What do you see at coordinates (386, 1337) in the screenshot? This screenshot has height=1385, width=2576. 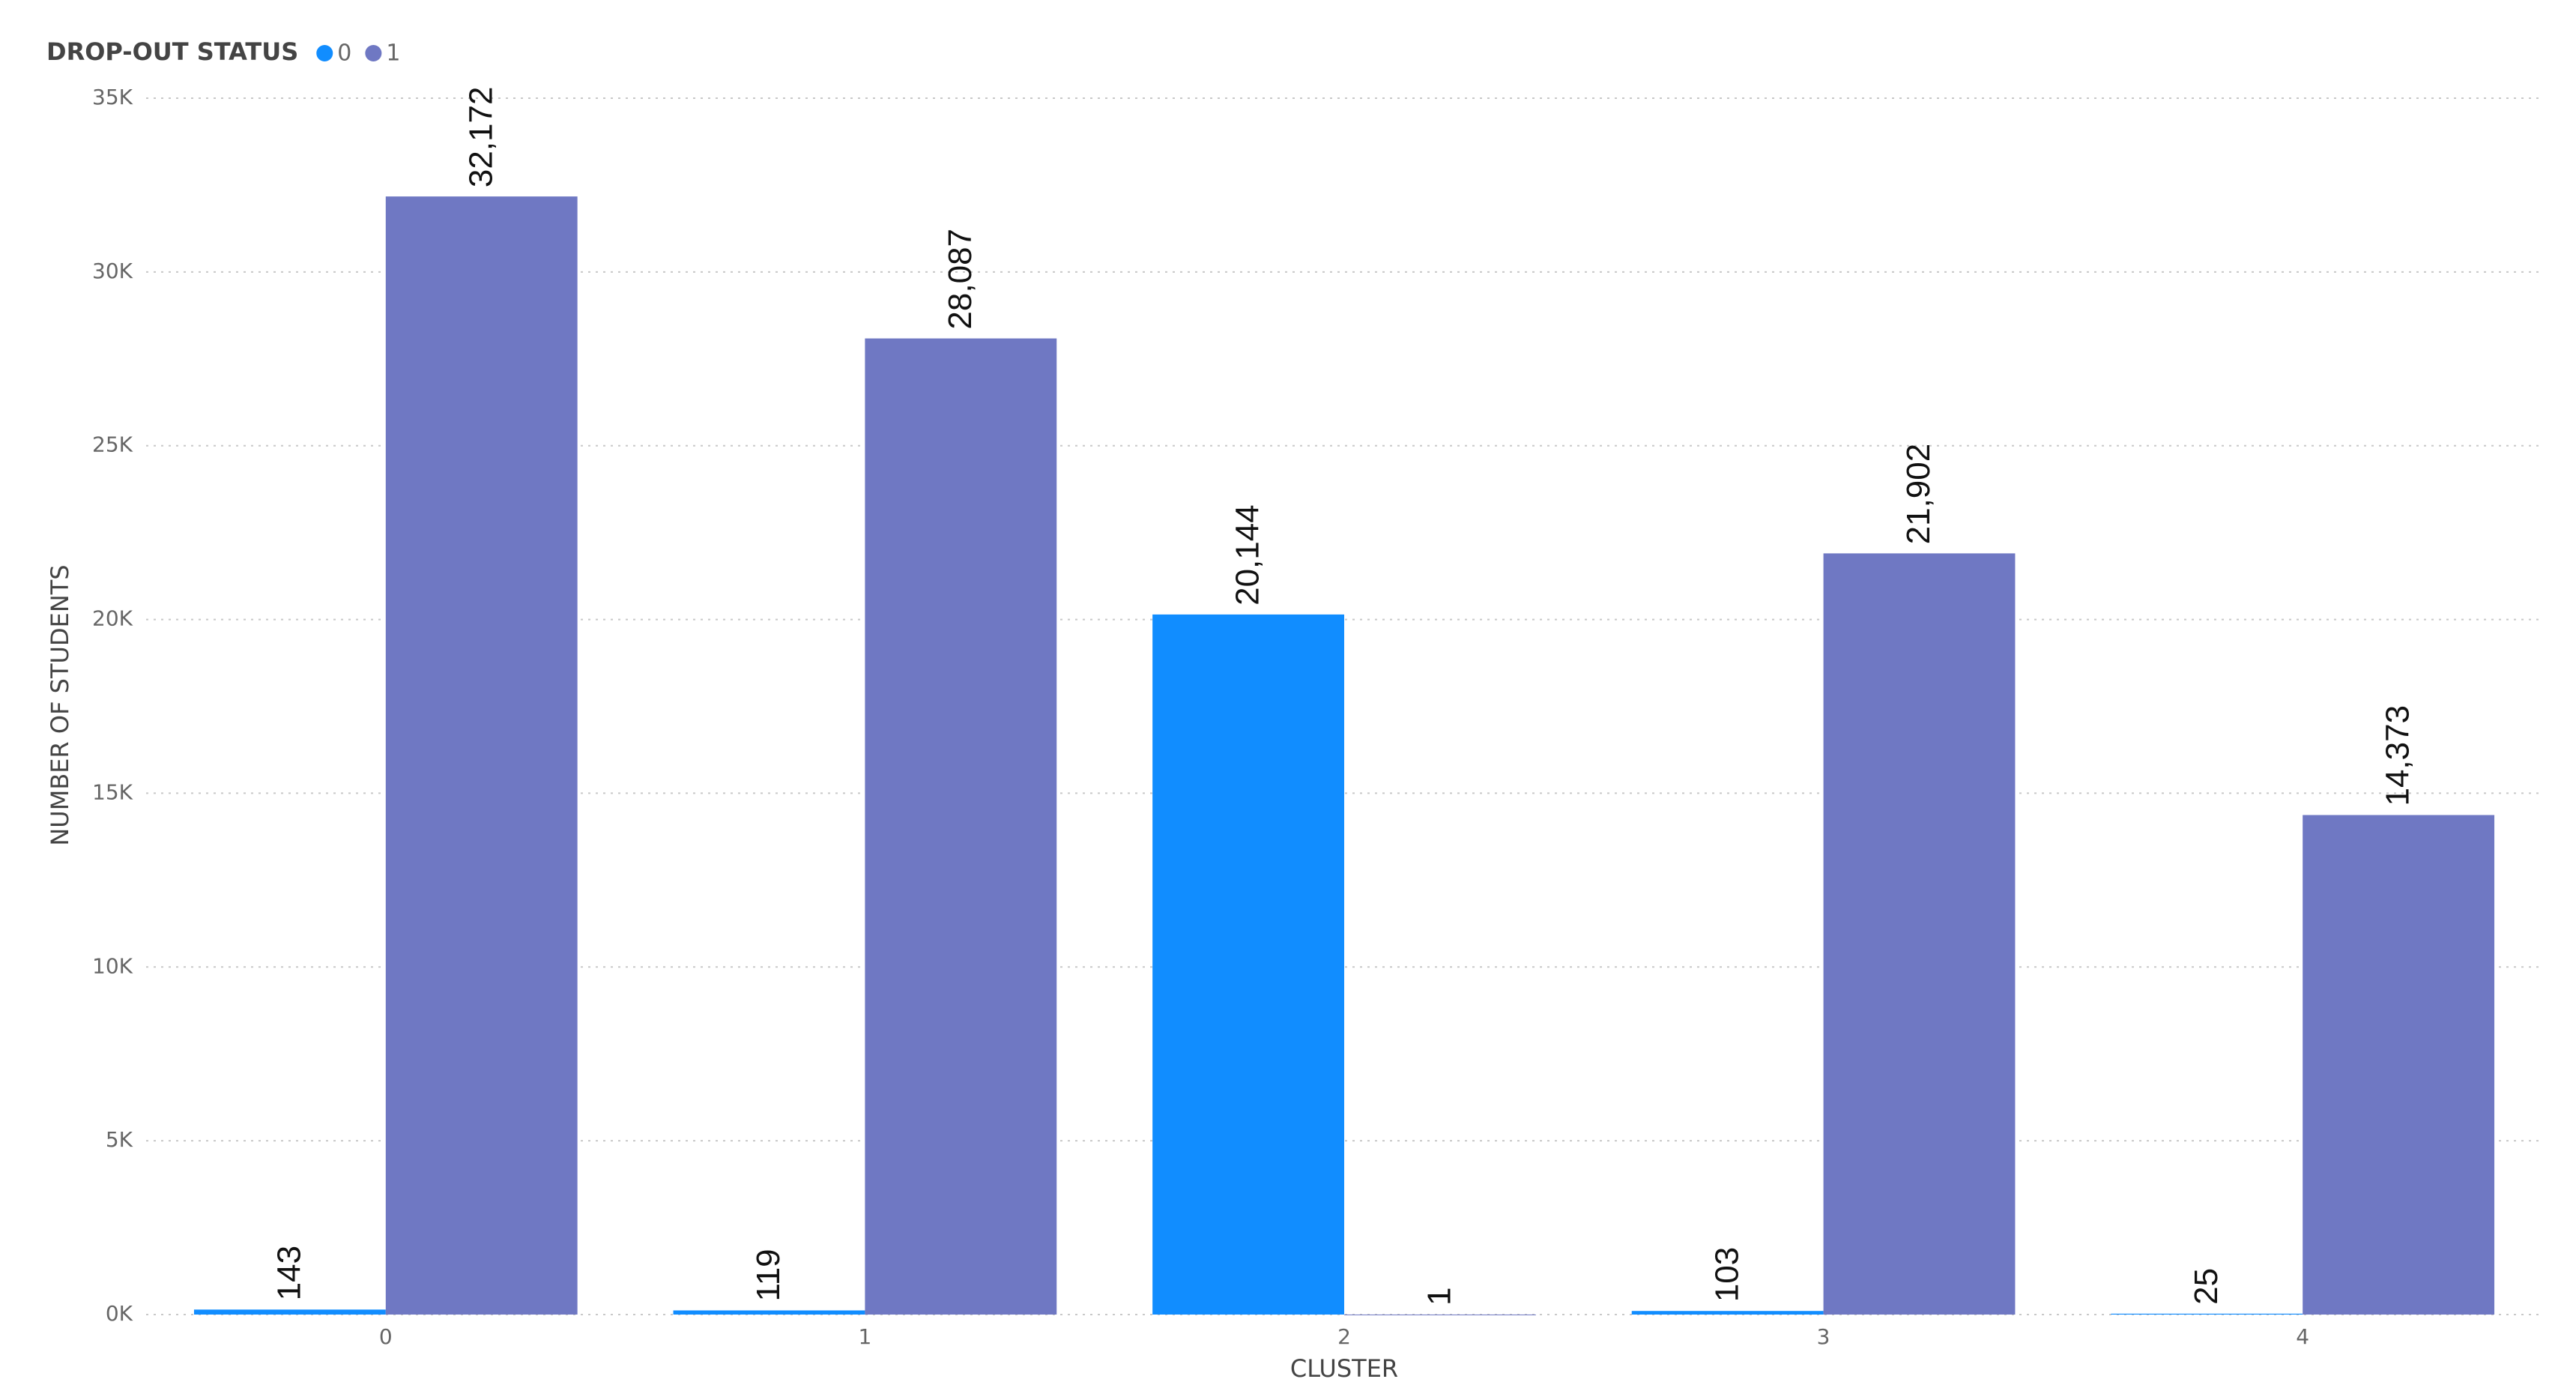 I see `x-tick-label: 0` at bounding box center [386, 1337].